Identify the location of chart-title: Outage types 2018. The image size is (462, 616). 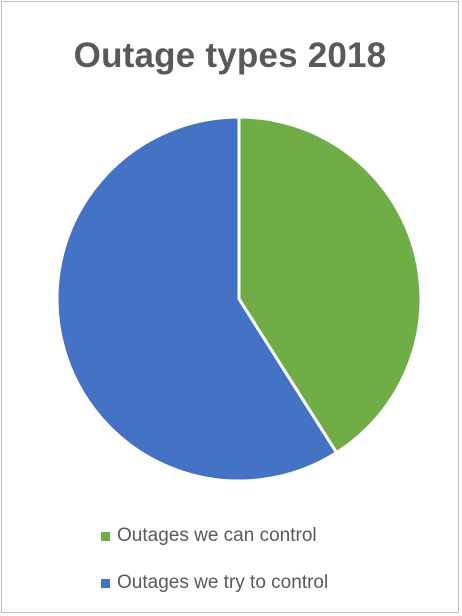
(230, 55).